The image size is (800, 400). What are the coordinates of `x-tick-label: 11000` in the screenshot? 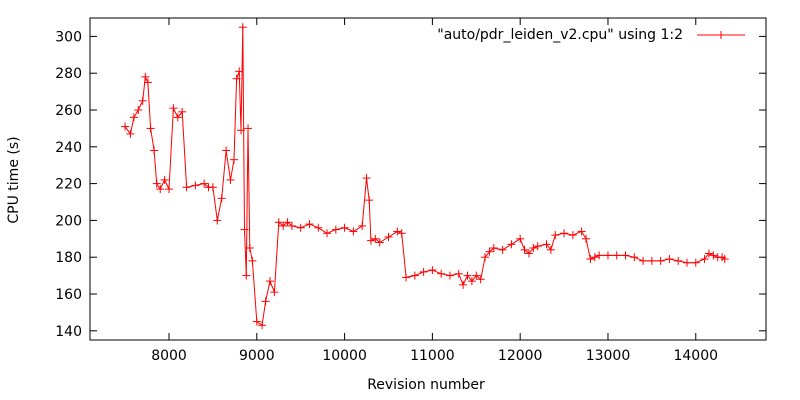 It's located at (432, 356).